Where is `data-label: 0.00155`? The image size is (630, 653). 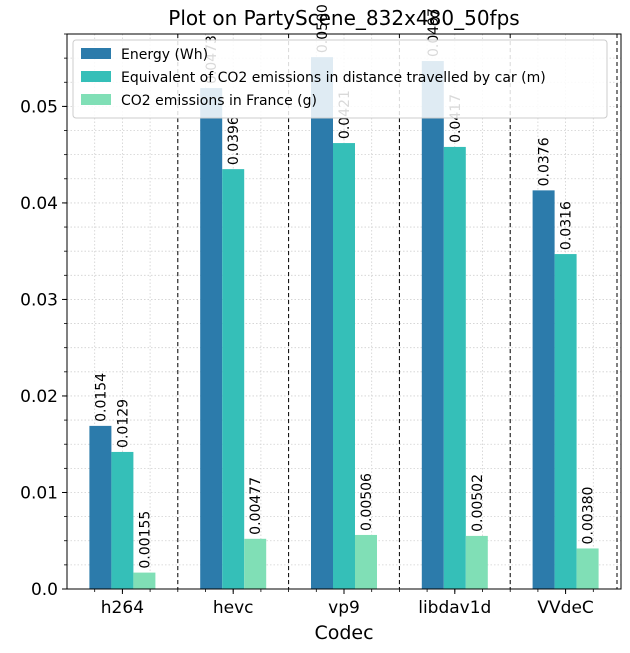
data-label: 0.00155 is located at coordinates (145, 540).